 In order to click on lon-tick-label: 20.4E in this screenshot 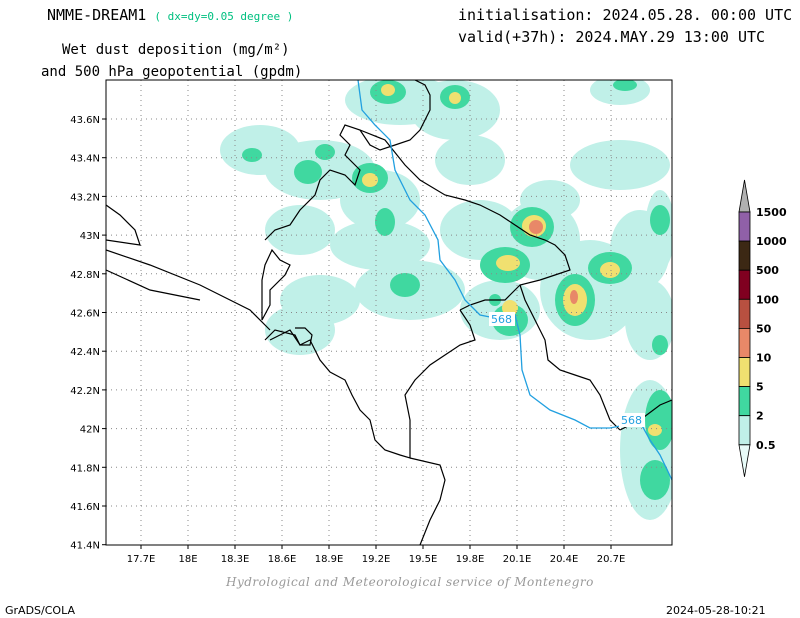, I will do `click(564, 559)`.